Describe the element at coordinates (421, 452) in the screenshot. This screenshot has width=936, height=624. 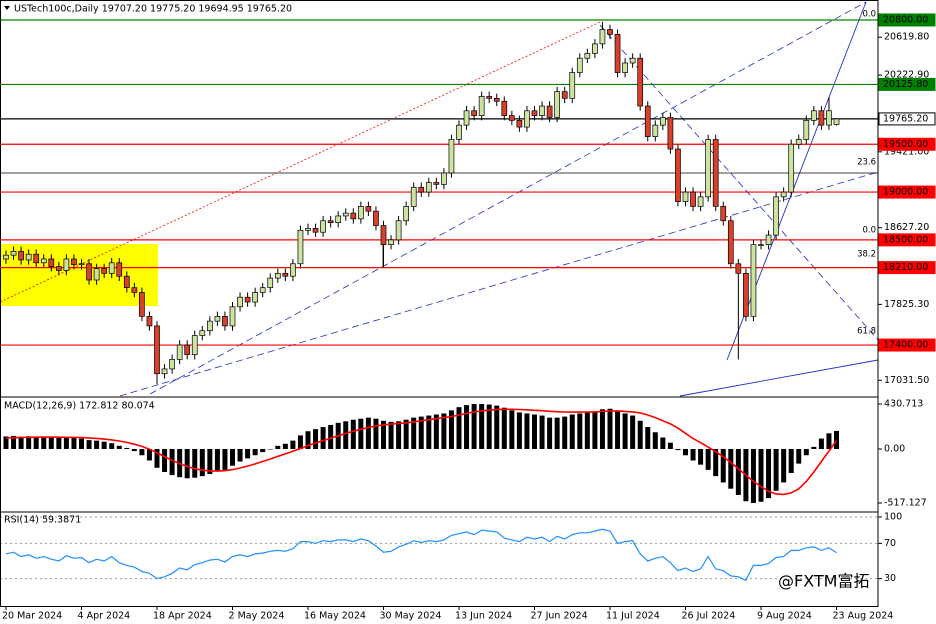
I see `signal-line` at that location.